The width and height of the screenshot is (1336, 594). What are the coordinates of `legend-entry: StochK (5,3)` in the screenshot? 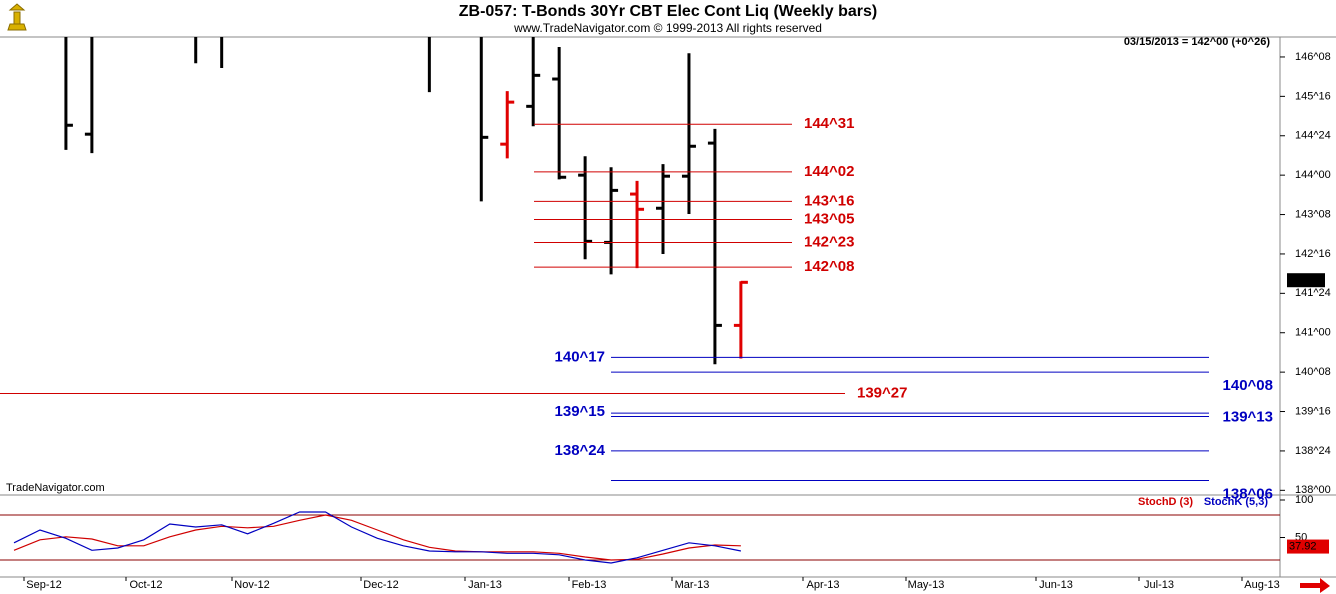 It's located at (1236, 502).